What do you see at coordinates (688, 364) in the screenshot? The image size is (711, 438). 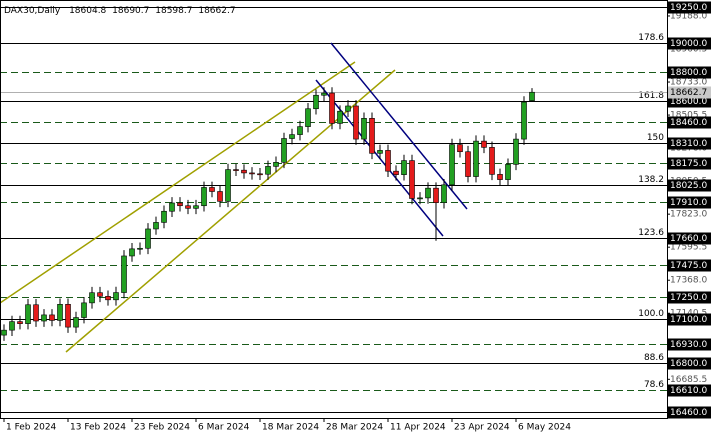 I see `level-label: 16800.0` at bounding box center [688, 364].